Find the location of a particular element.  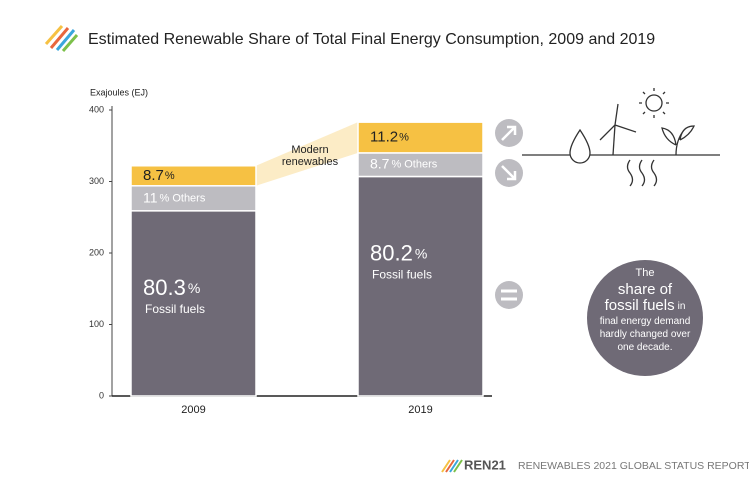

logo is located at coordinates (61, 38).